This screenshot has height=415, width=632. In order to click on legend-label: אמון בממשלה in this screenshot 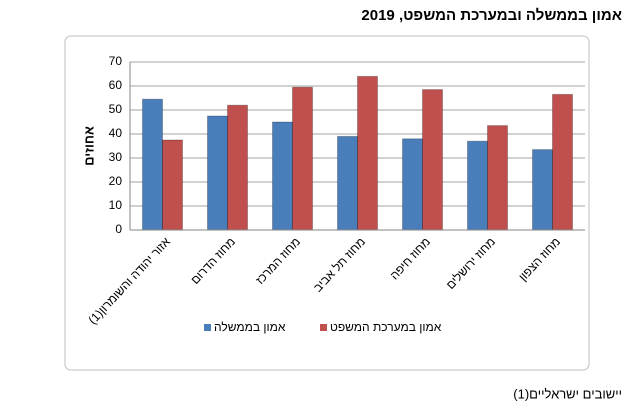, I will do `click(250, 327)`.